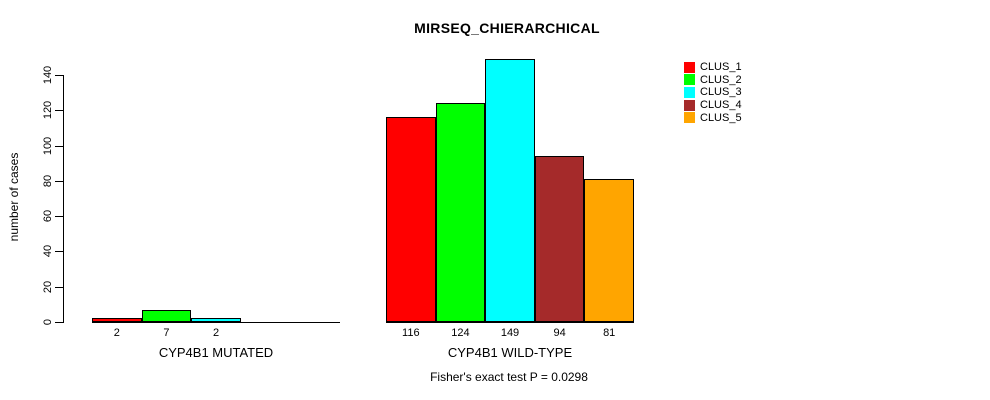 The width and height of the screenshot is (990, 400). Describe the element at coordinates (14, 197) in the screenshot. I see `y-axis-label: number of cases` at that location.